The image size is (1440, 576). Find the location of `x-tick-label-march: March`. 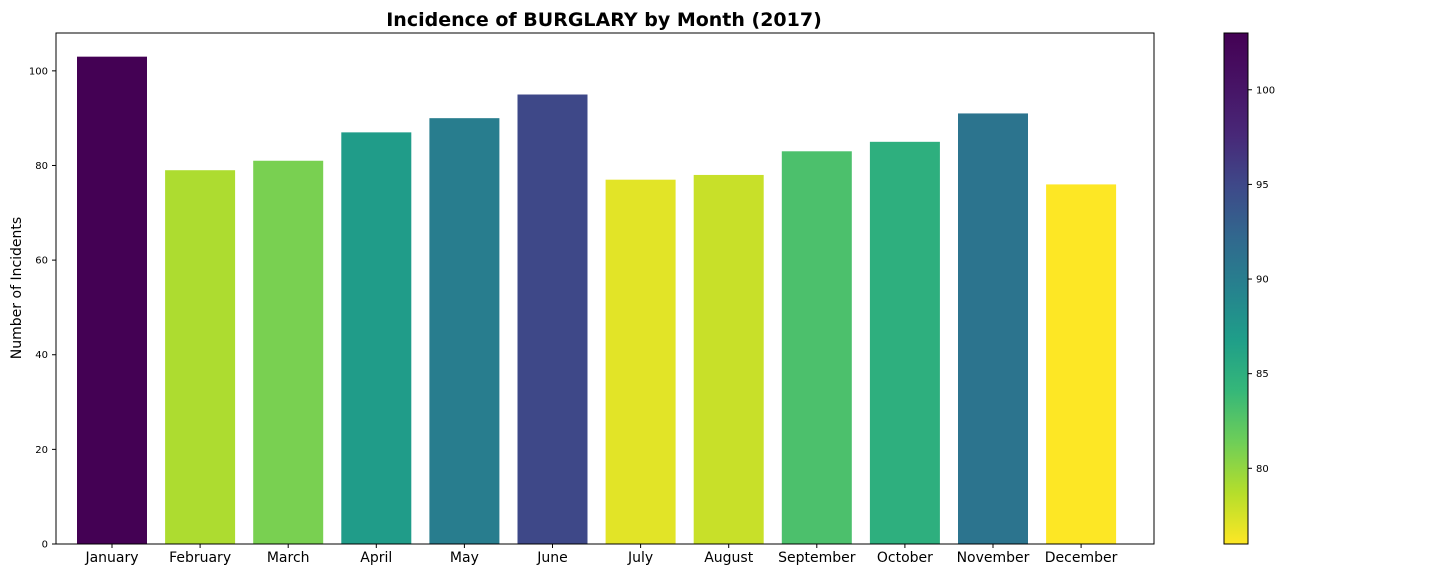

x-tick-label-march: March is located at coordinates (288, 558).